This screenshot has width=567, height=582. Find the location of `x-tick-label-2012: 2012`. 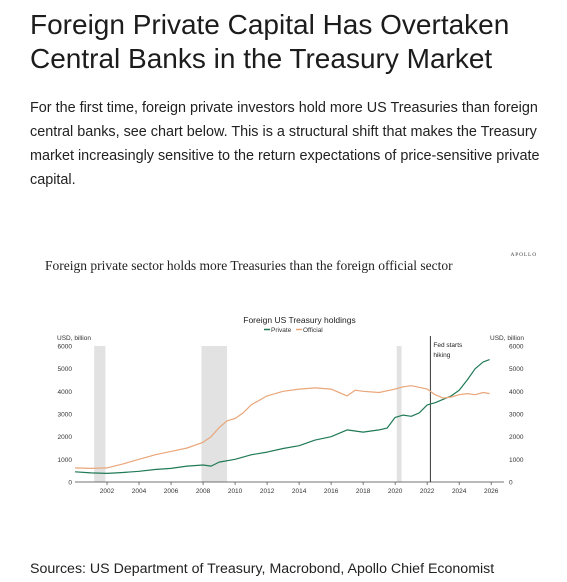

x-tick-label-2012: 2012 is located at coordinates (267, 491).